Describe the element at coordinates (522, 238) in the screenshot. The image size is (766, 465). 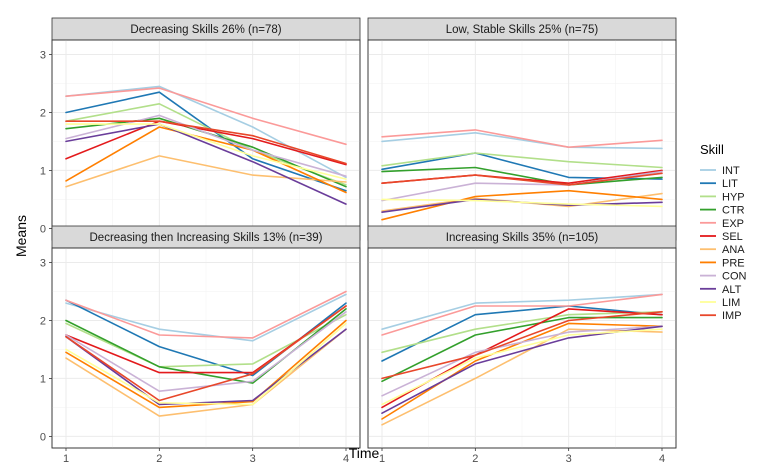
I see `panel-title: Increasing Skills 35% (n=105)` at that location.